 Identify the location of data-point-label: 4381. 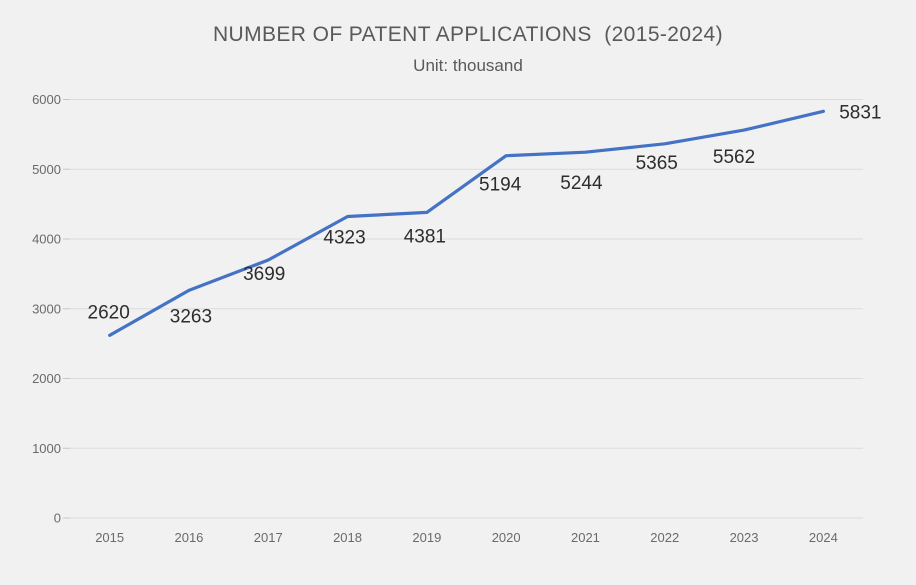
(425, 236).